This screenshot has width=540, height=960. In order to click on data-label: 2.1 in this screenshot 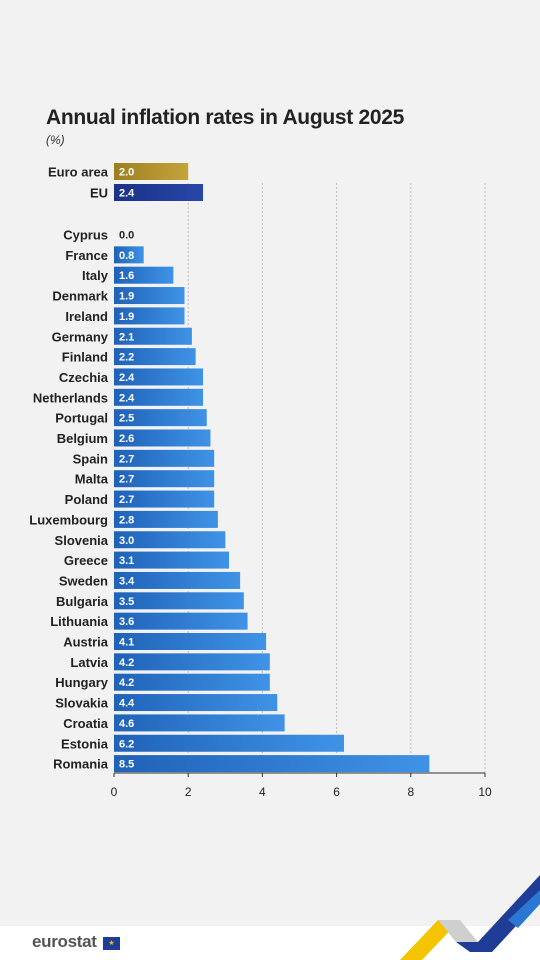, I will do `click(126, 337)`.